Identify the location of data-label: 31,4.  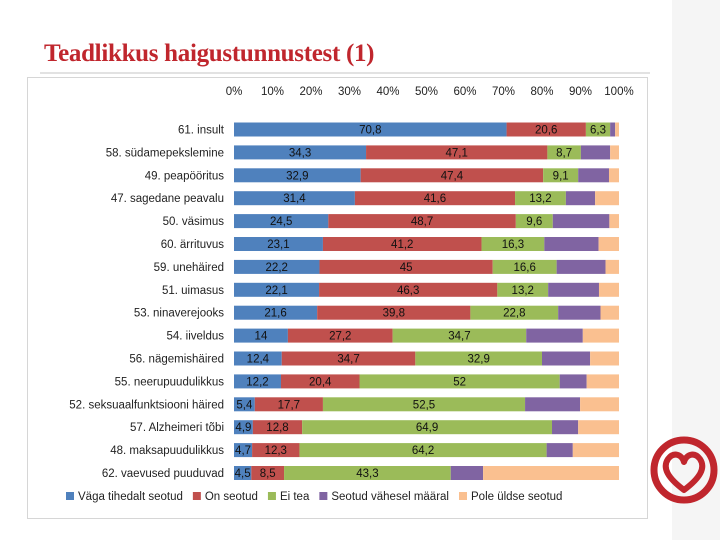
(294, 199).